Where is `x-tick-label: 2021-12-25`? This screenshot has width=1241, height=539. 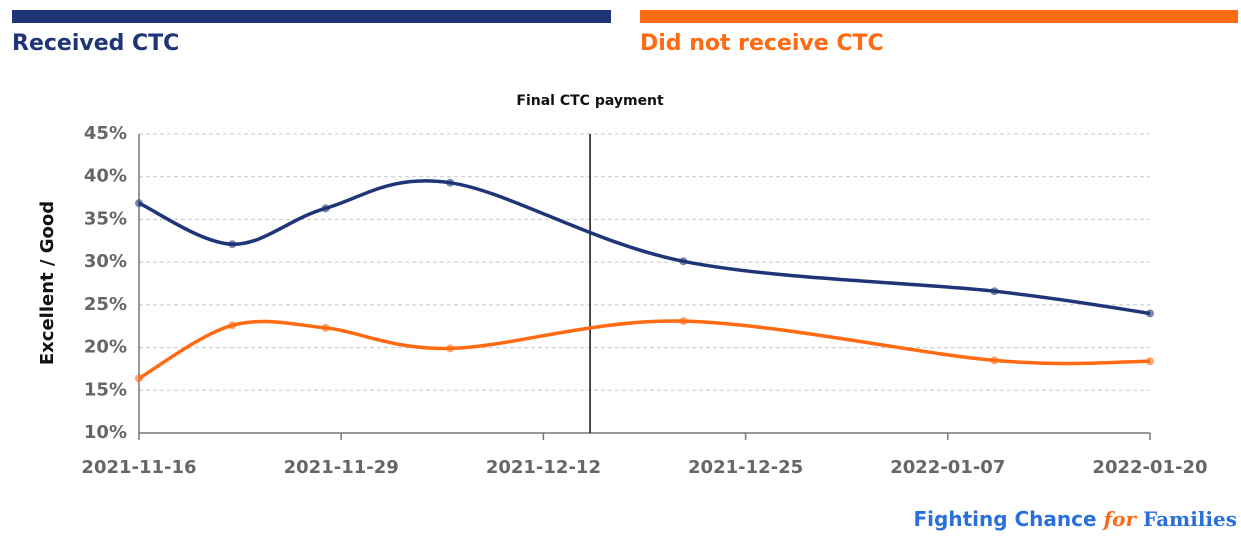 x-tick-label: 2021-12-25 is located at coordinates (745, 467).